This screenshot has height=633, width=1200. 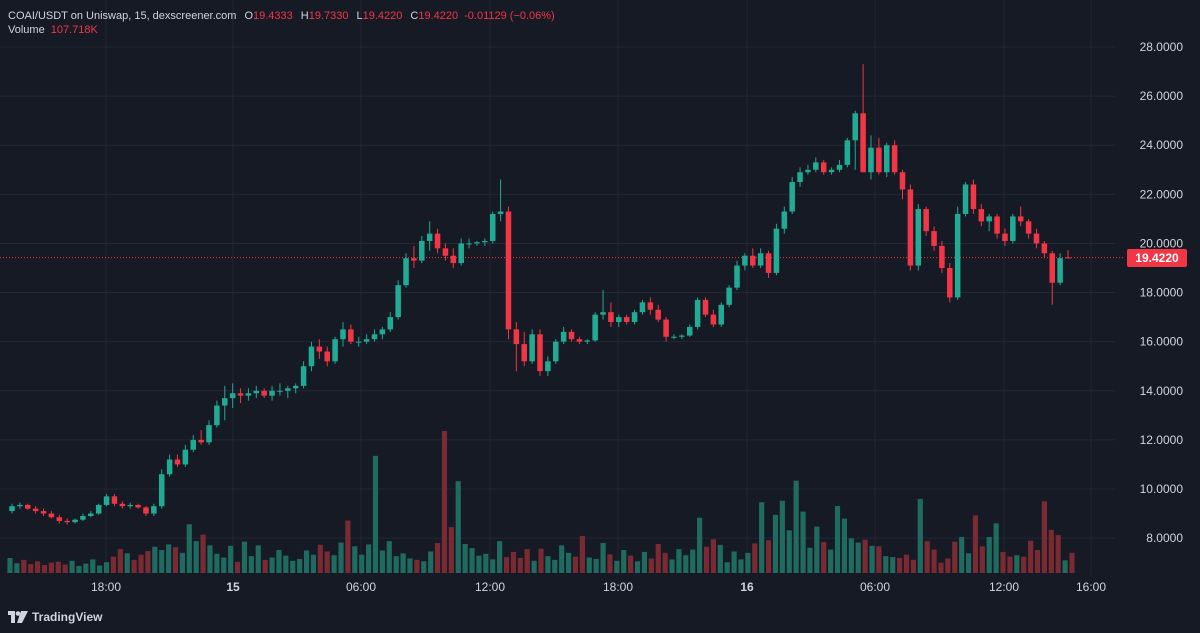 I want to click on y-tick-label: 22.0000, so click(x=1162, y=194).